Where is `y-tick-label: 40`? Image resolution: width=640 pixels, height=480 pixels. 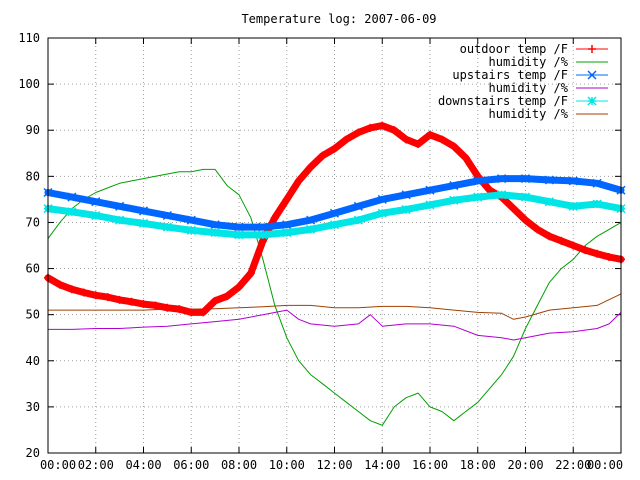 y-tick-label: 40 is located at coordinates (33, 361).